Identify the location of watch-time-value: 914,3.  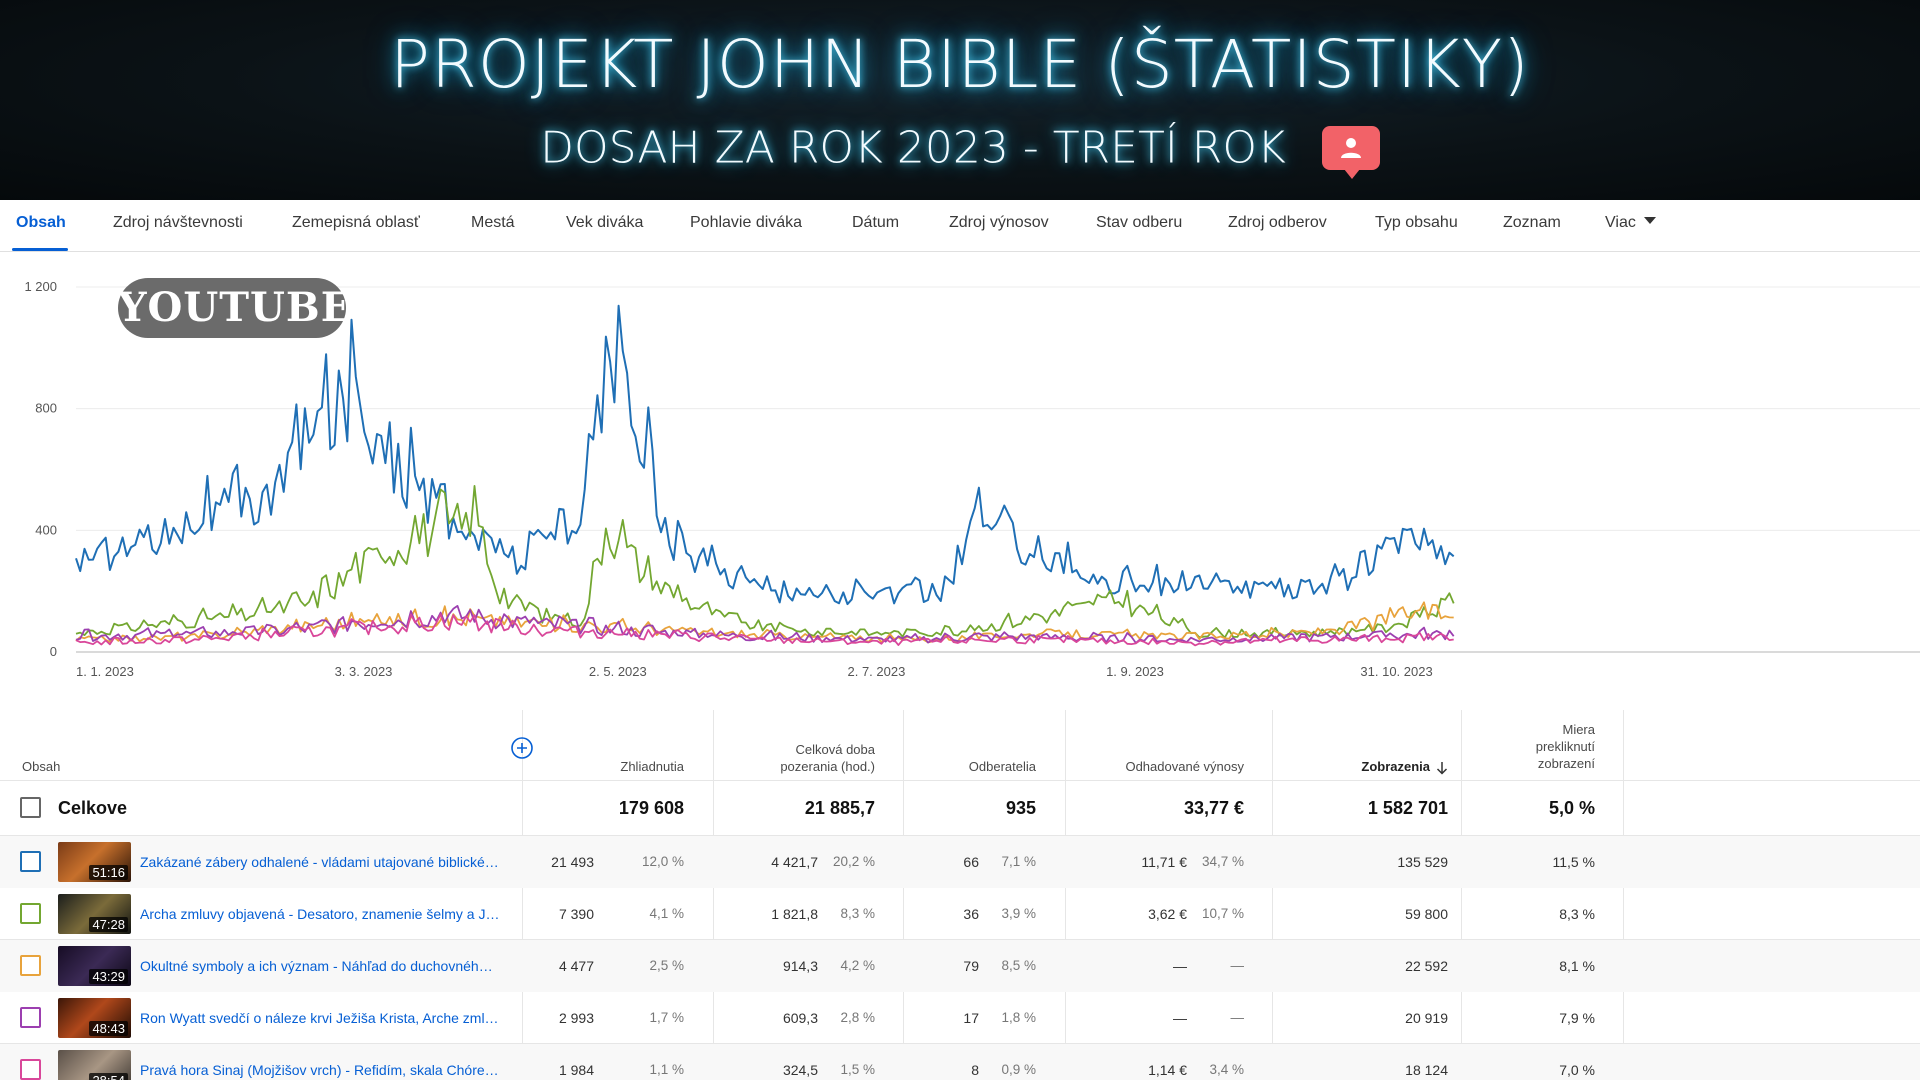
(800, 966).